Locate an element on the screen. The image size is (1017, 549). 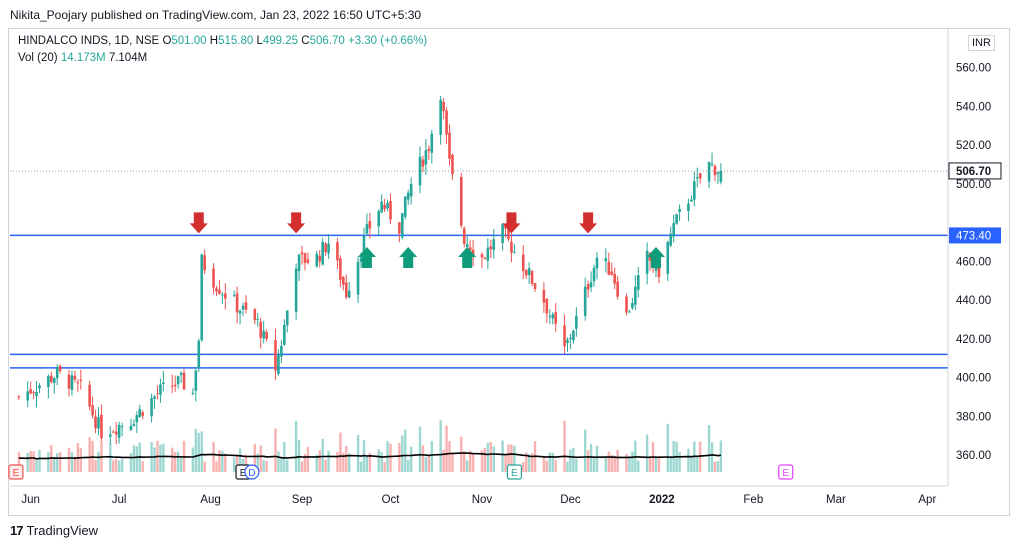
time-tick-label: Jun is located at coordinates (30, 500).